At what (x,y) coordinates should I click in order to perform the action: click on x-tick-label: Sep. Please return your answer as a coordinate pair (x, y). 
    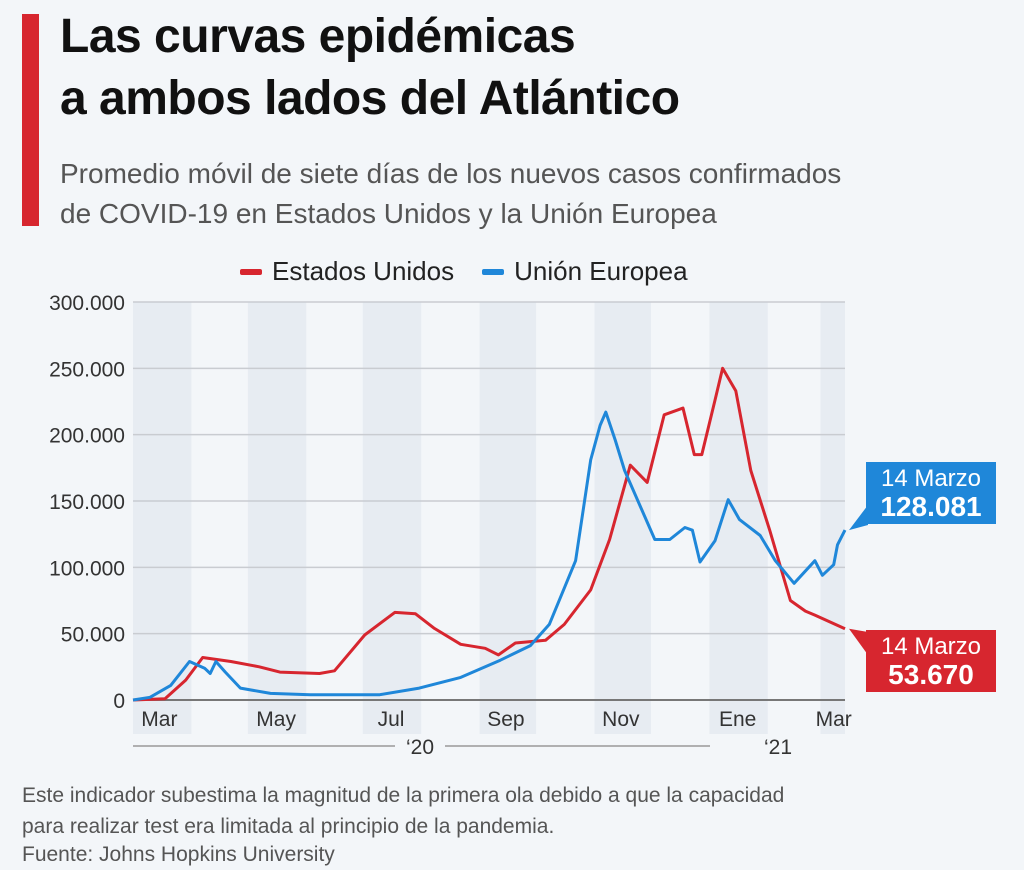
    Looking at the image, I should click on (505, 719).